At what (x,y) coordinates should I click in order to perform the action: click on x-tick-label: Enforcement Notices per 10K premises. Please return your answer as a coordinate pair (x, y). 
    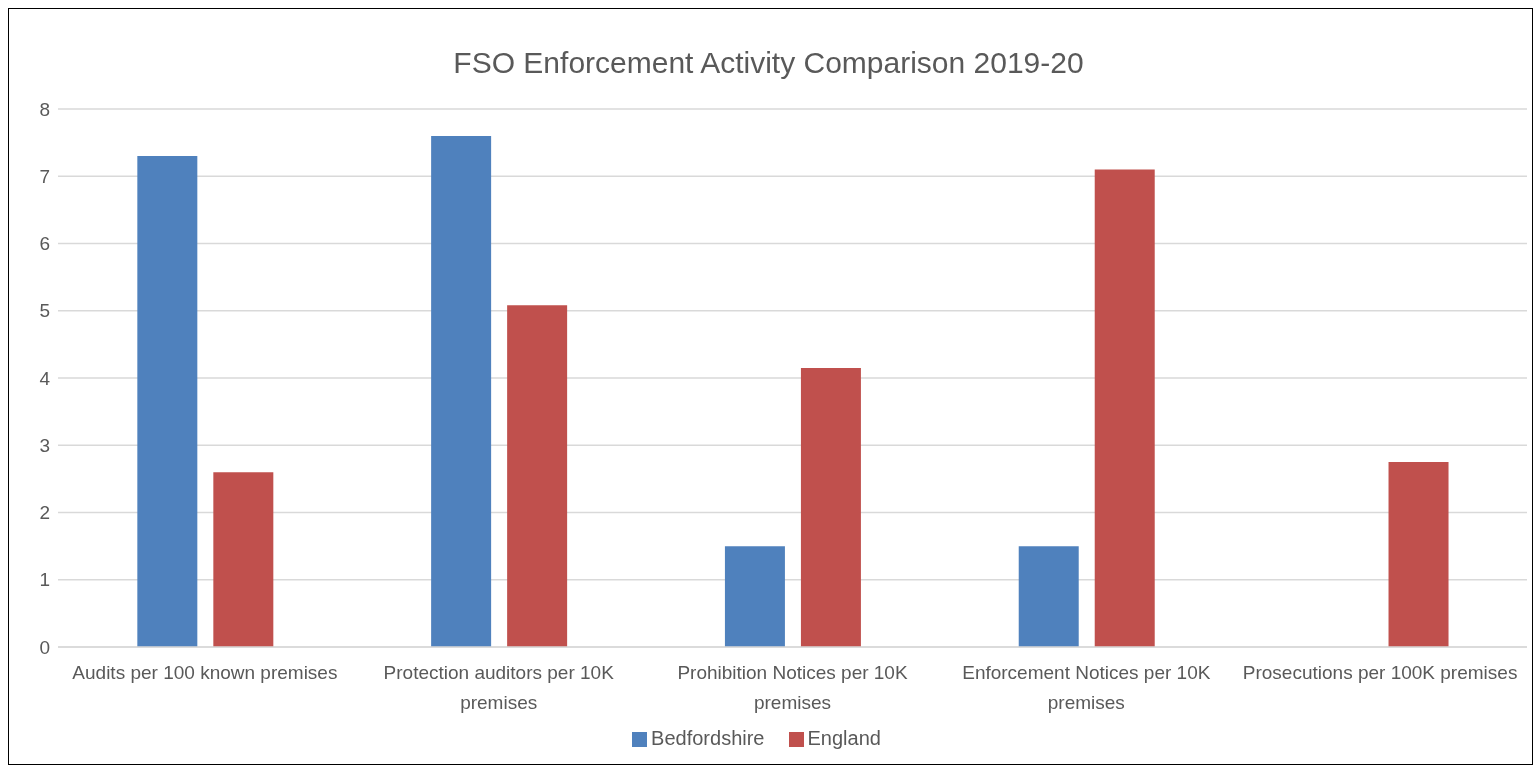
    Looking at the image, I should click on (1086, 687).